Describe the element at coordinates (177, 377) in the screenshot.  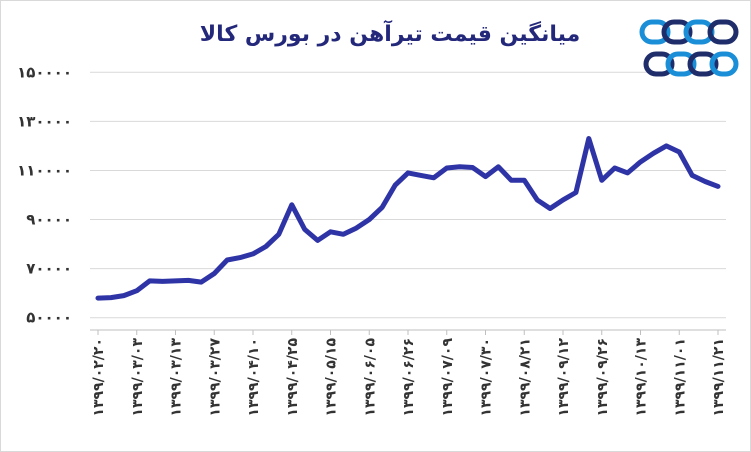
I see `x-tick-label: ۱۳۹۹/۰۳/۱۳` at that location.